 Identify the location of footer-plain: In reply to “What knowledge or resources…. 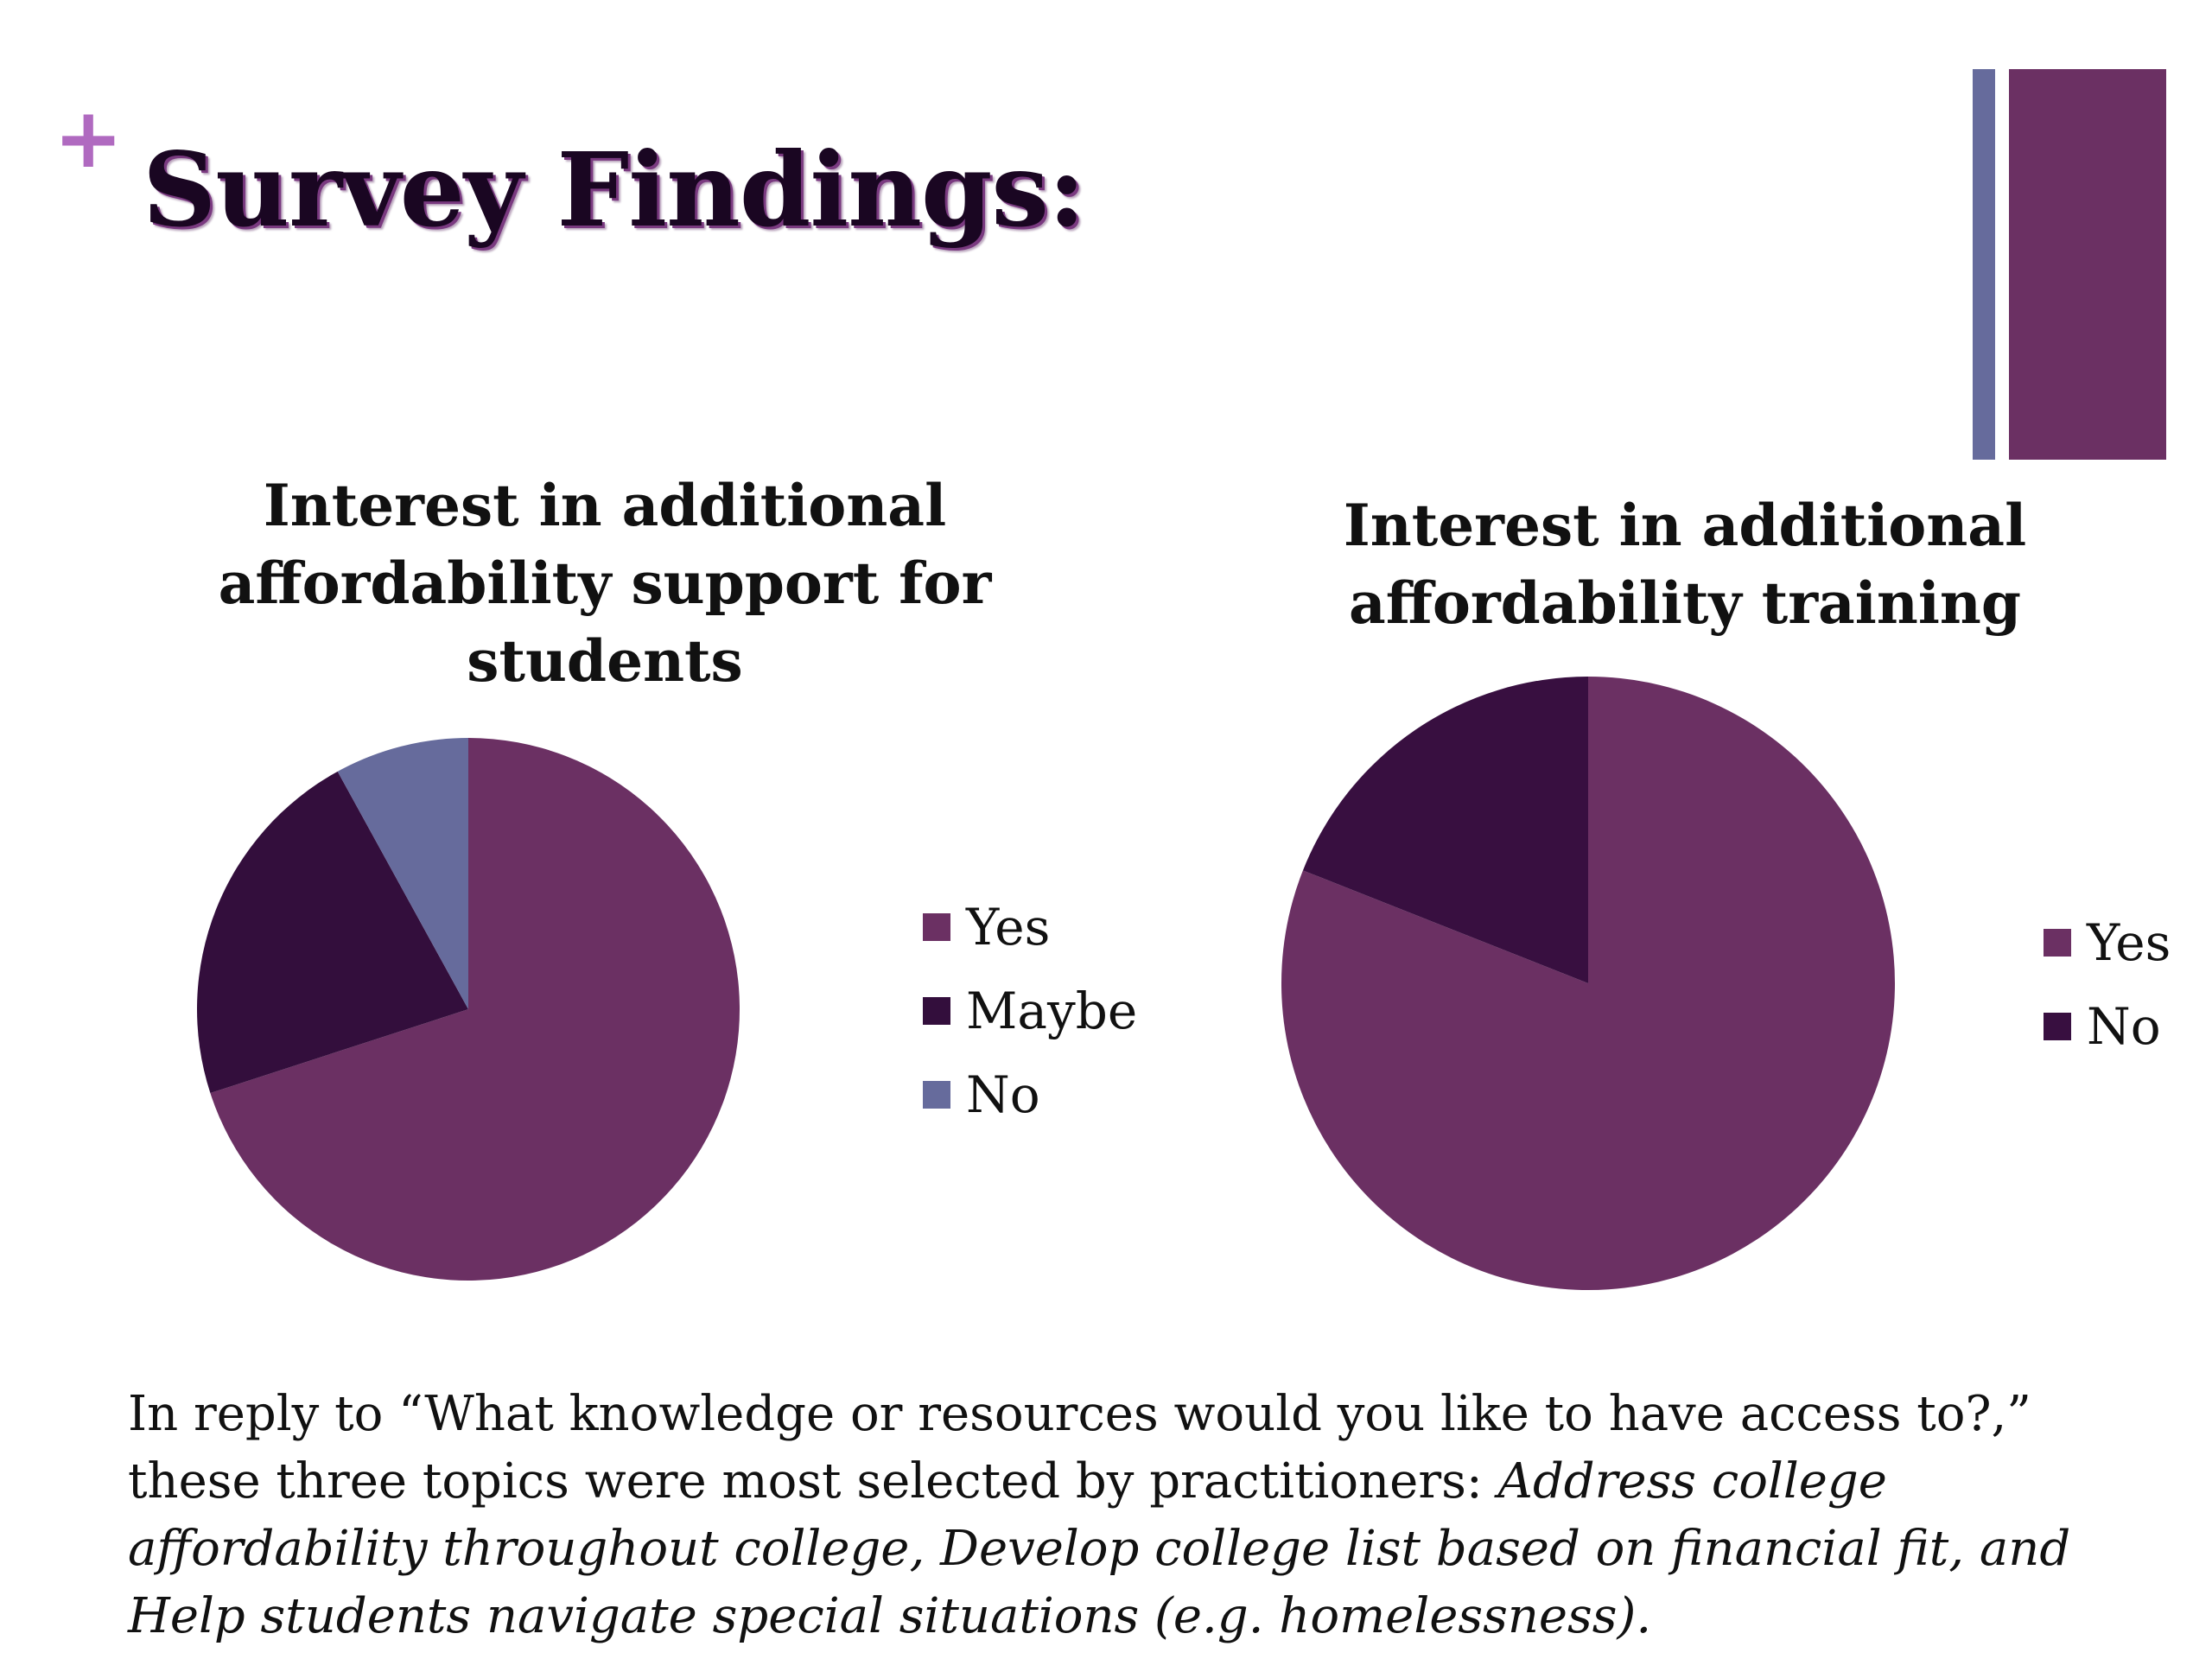
(1079, 1448).